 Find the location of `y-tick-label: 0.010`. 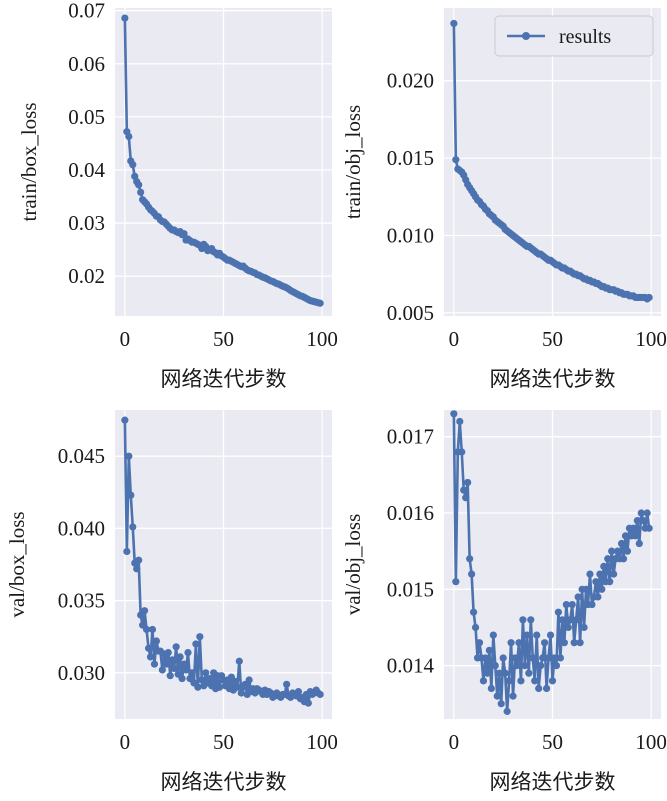

y-tick-label: 0.010 is located at coordinates (410, 236).